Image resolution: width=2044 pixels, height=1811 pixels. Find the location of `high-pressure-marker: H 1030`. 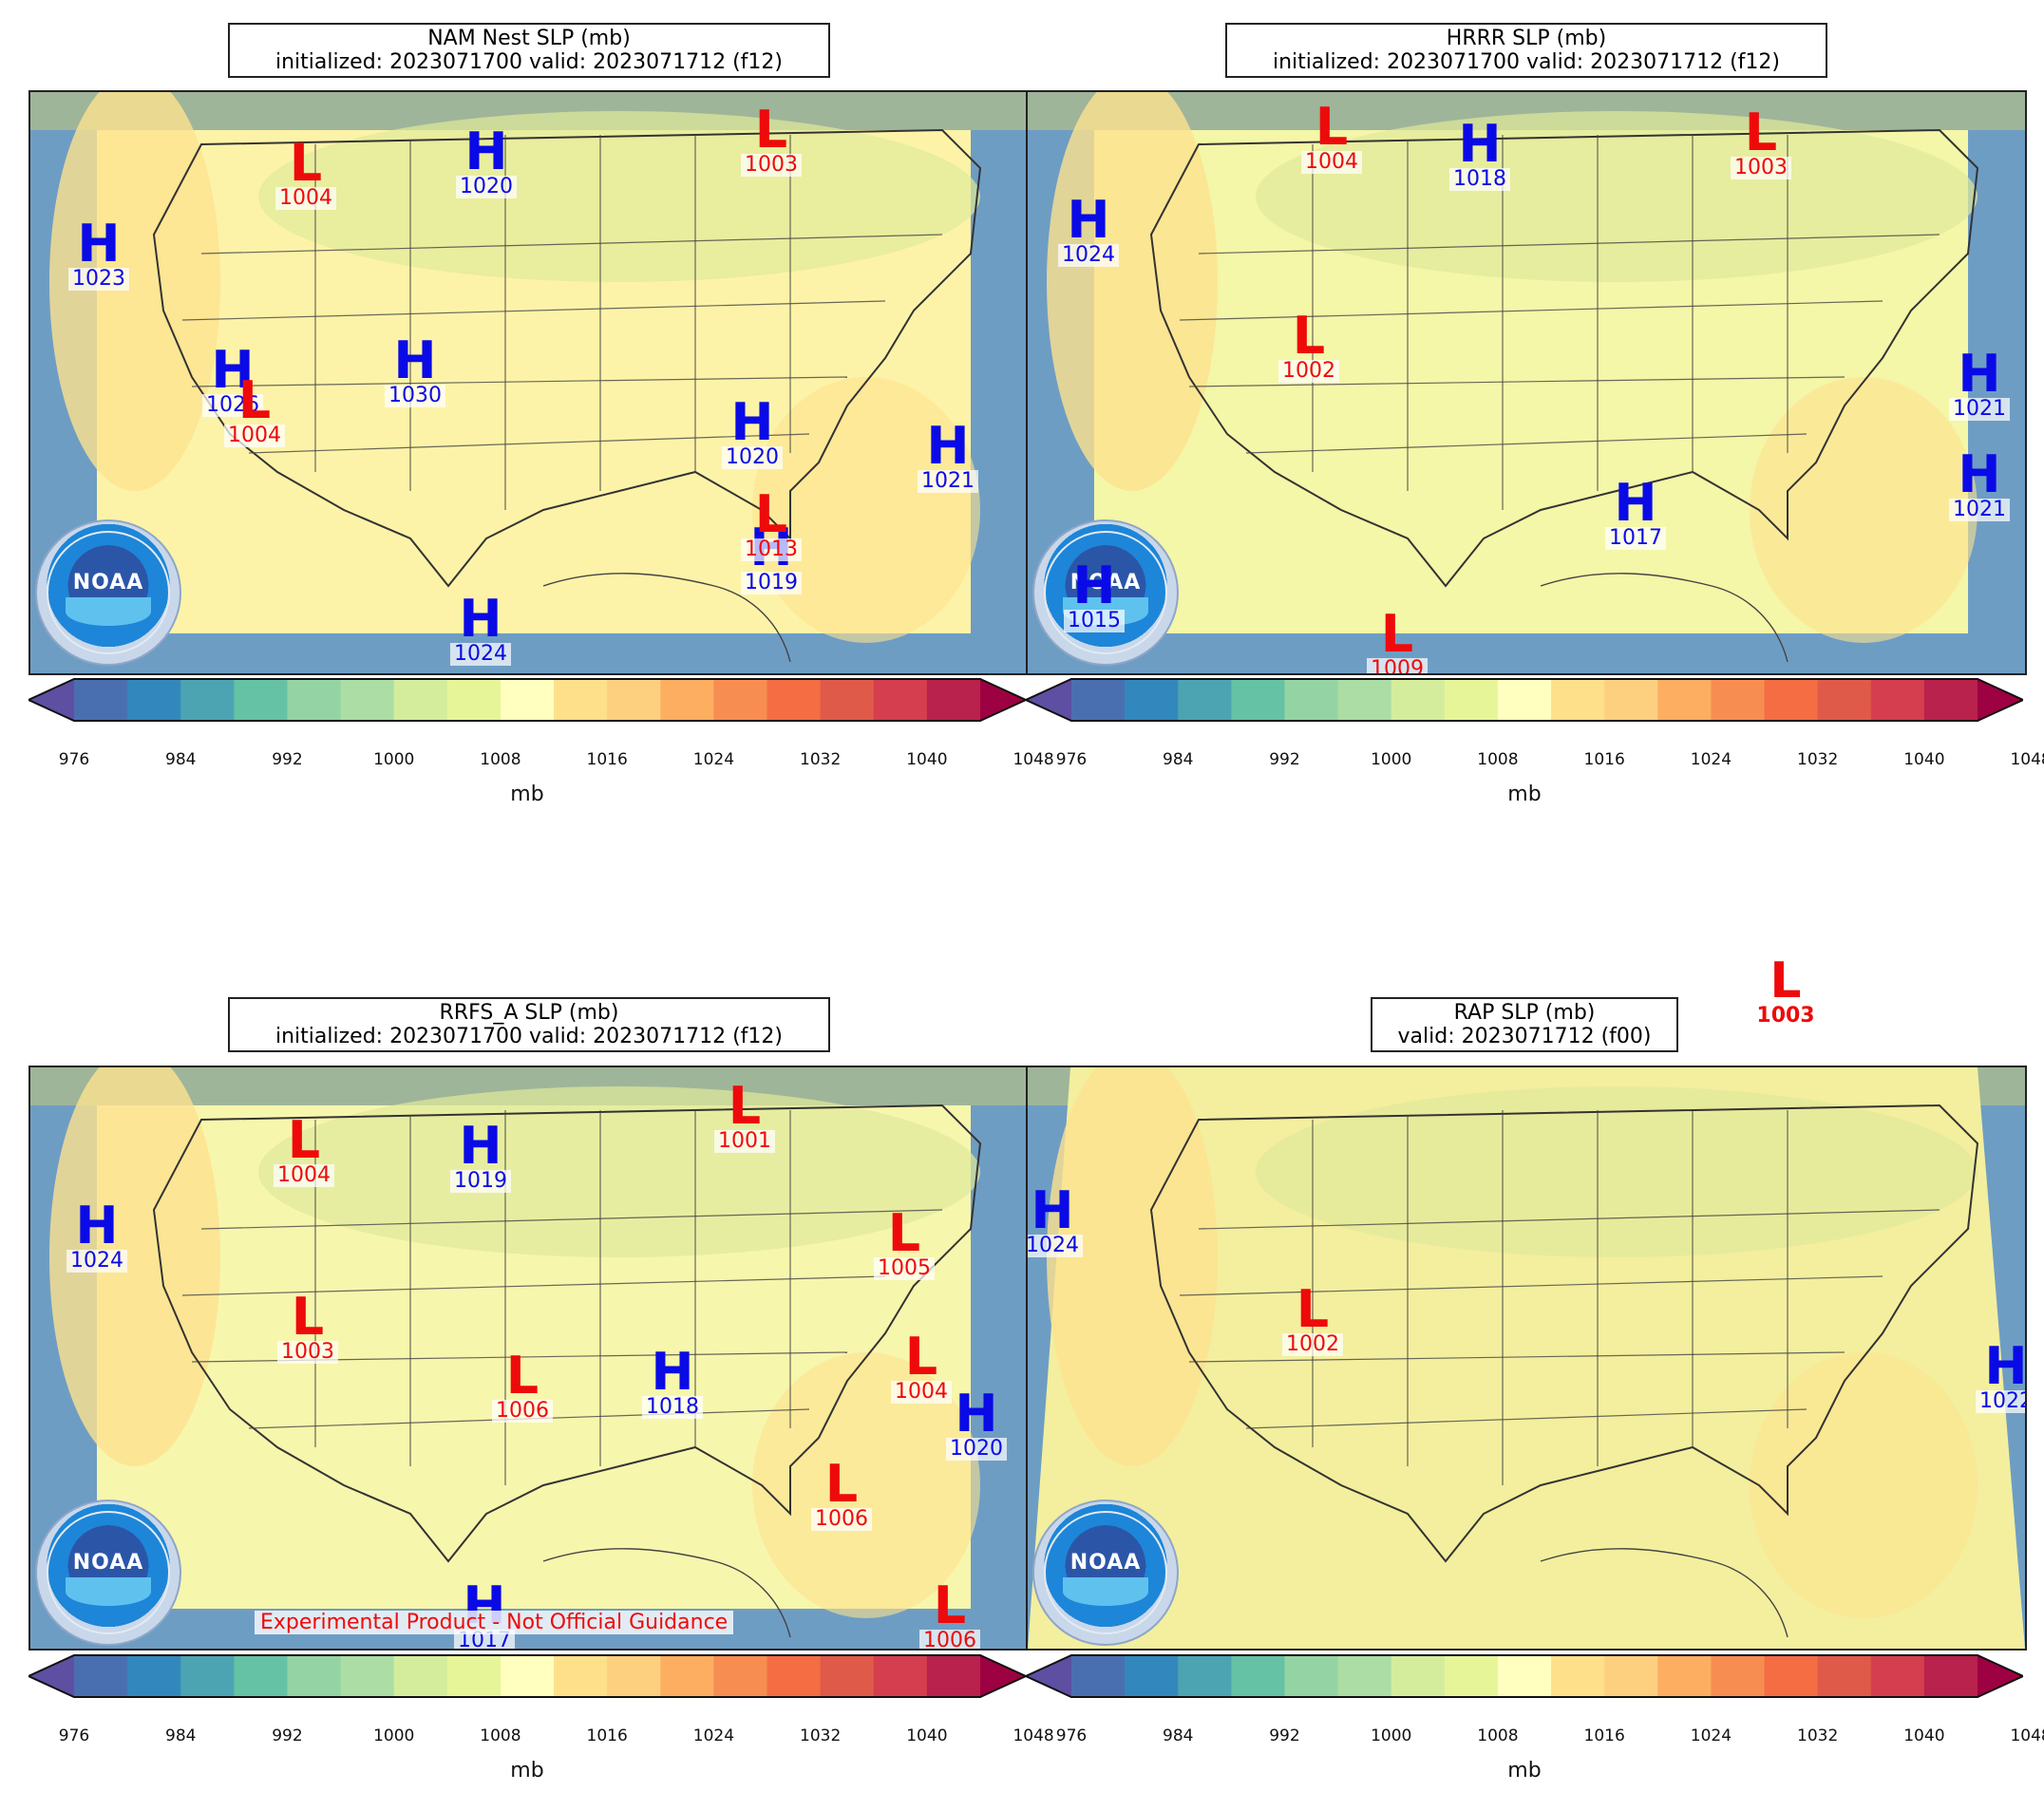

high-pressure-marker: H 1030 is located at coordinates (415, 371).